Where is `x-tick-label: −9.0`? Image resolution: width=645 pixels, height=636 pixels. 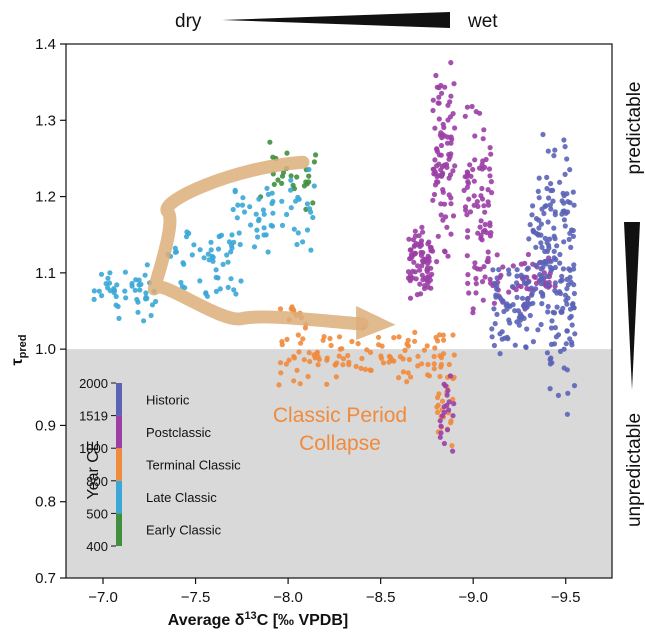 x-tick-label: −9.0 is located at coordinates (473, 597).